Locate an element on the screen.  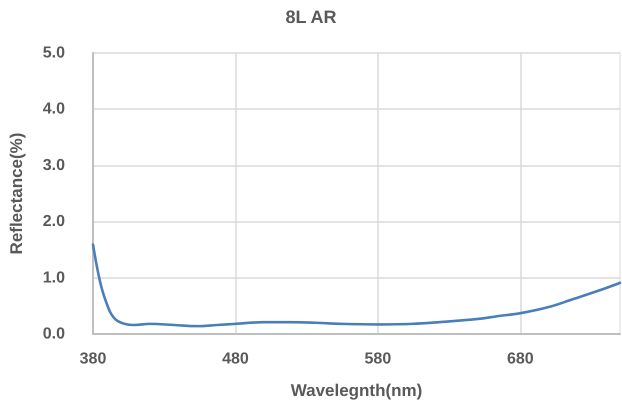
x-tick-label: 380 is located at coordinates (93, 359).